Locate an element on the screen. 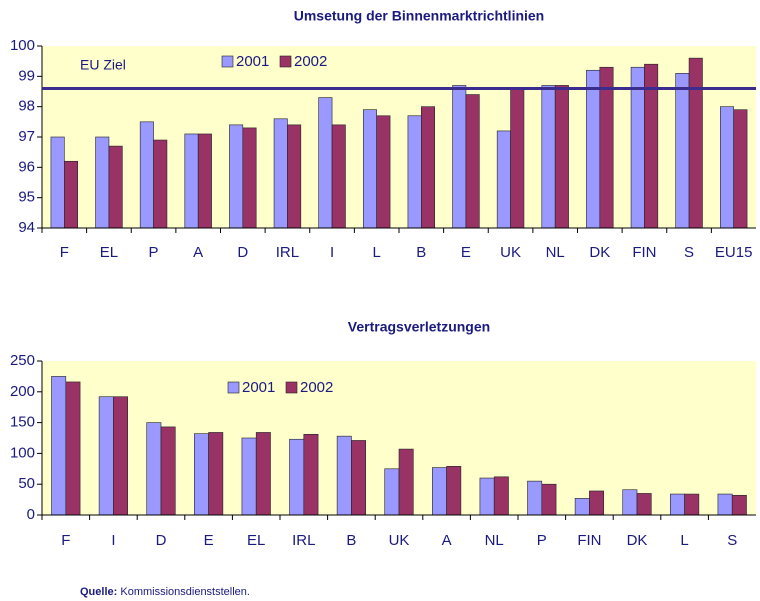 The height and width of the screenshot is (601, 760). source-text: Kommissionsdienststellen. is located at coordinates (185, 592).